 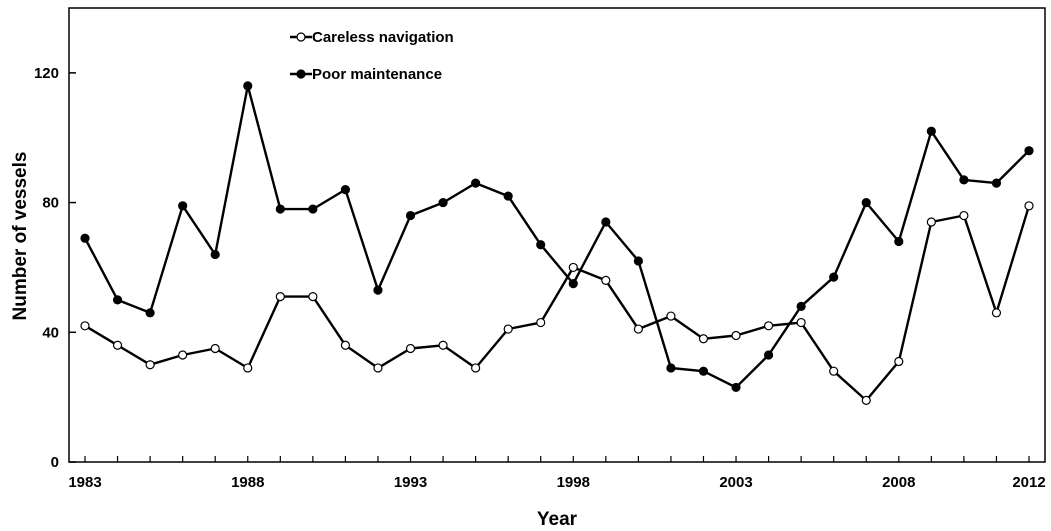 I want to click on legend-label: Poor maintenance, so click(x=377, y=74).